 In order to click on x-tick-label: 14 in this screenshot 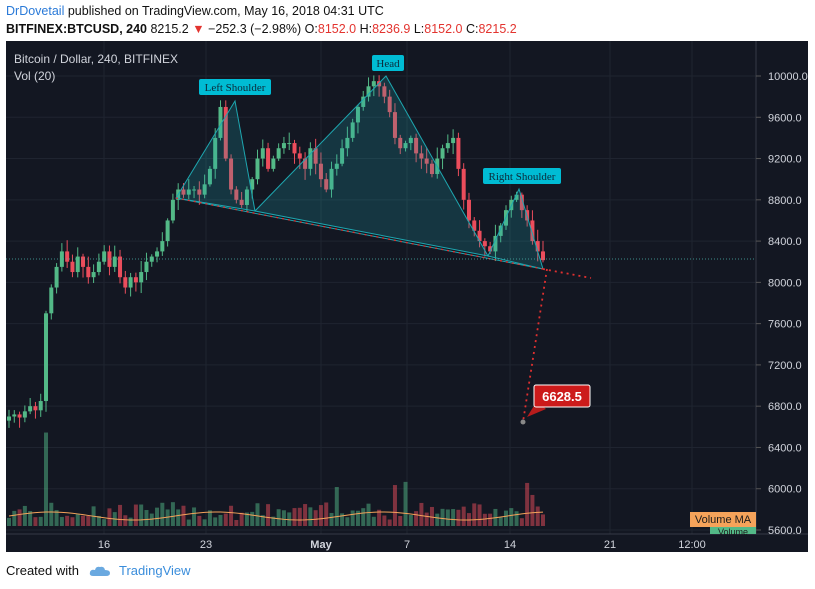, I will do `click(510, 545)`.